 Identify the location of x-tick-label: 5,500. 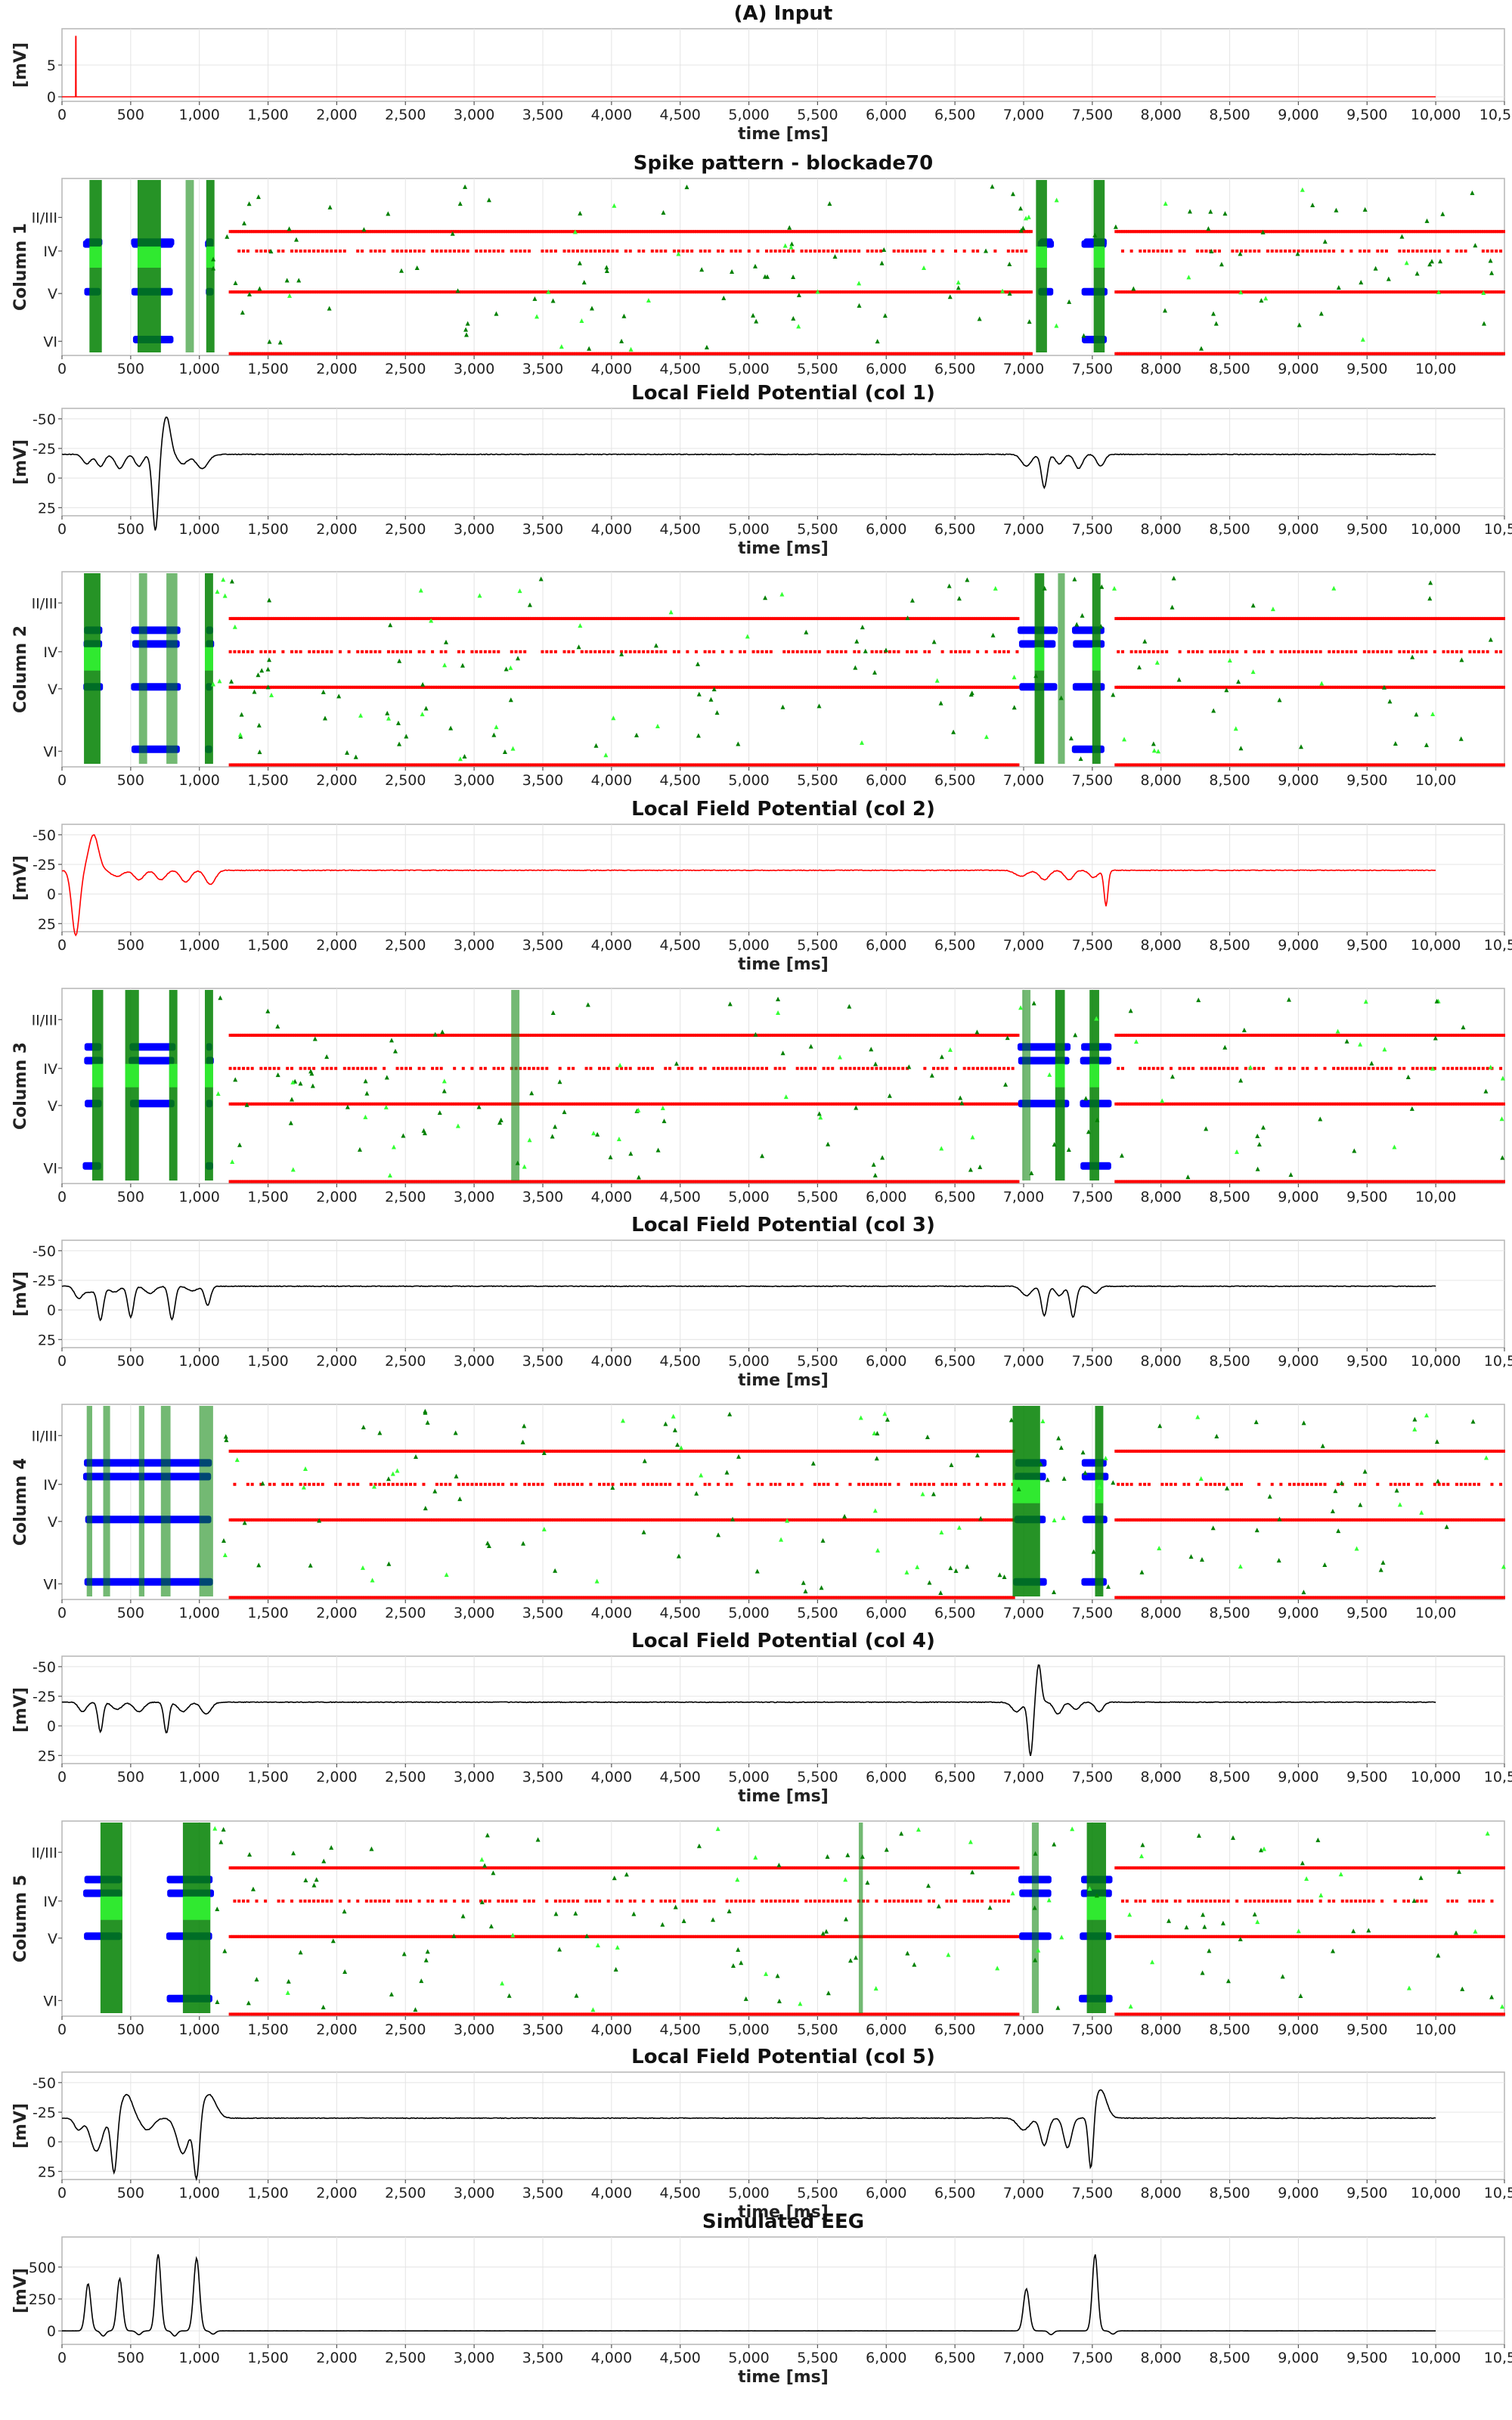
(817, 369).